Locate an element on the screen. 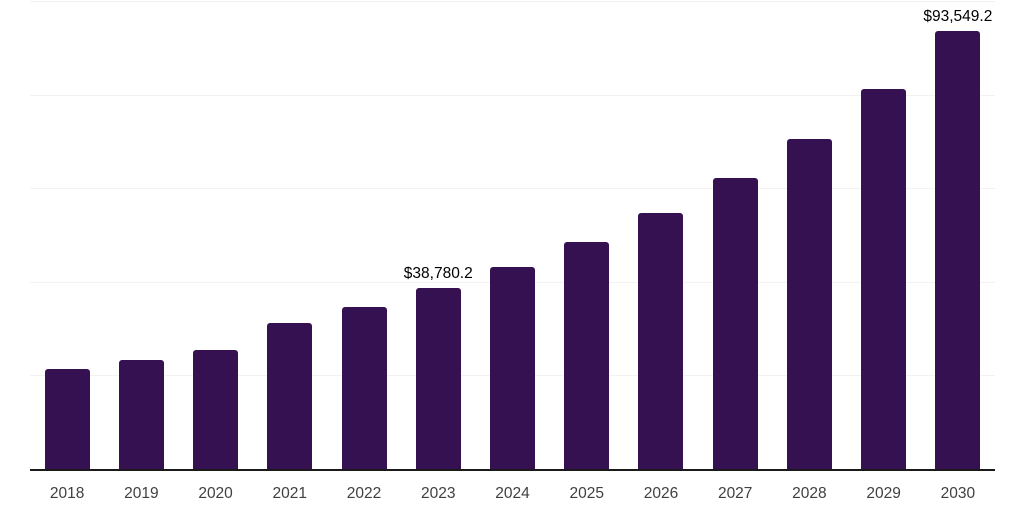 The width and height of the screenshot is (1024, 512). bar-2029 is located at coordinates (884, 279).